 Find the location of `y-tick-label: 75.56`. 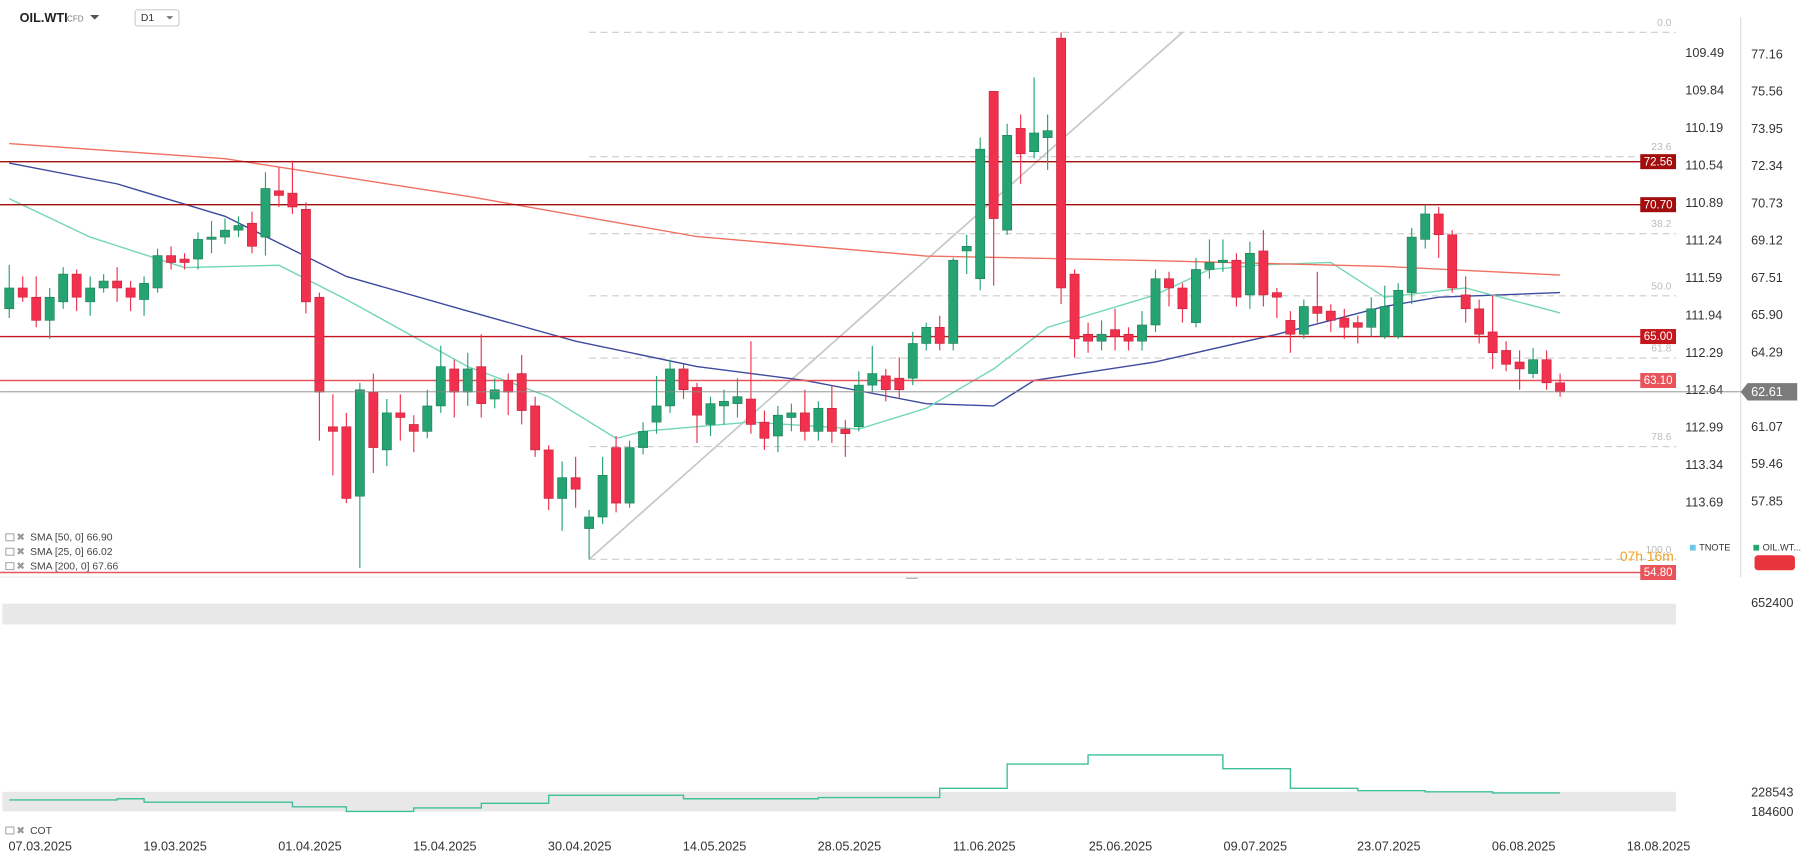

y-tick-label: 75.56 is located at coordinates (1767, 92).